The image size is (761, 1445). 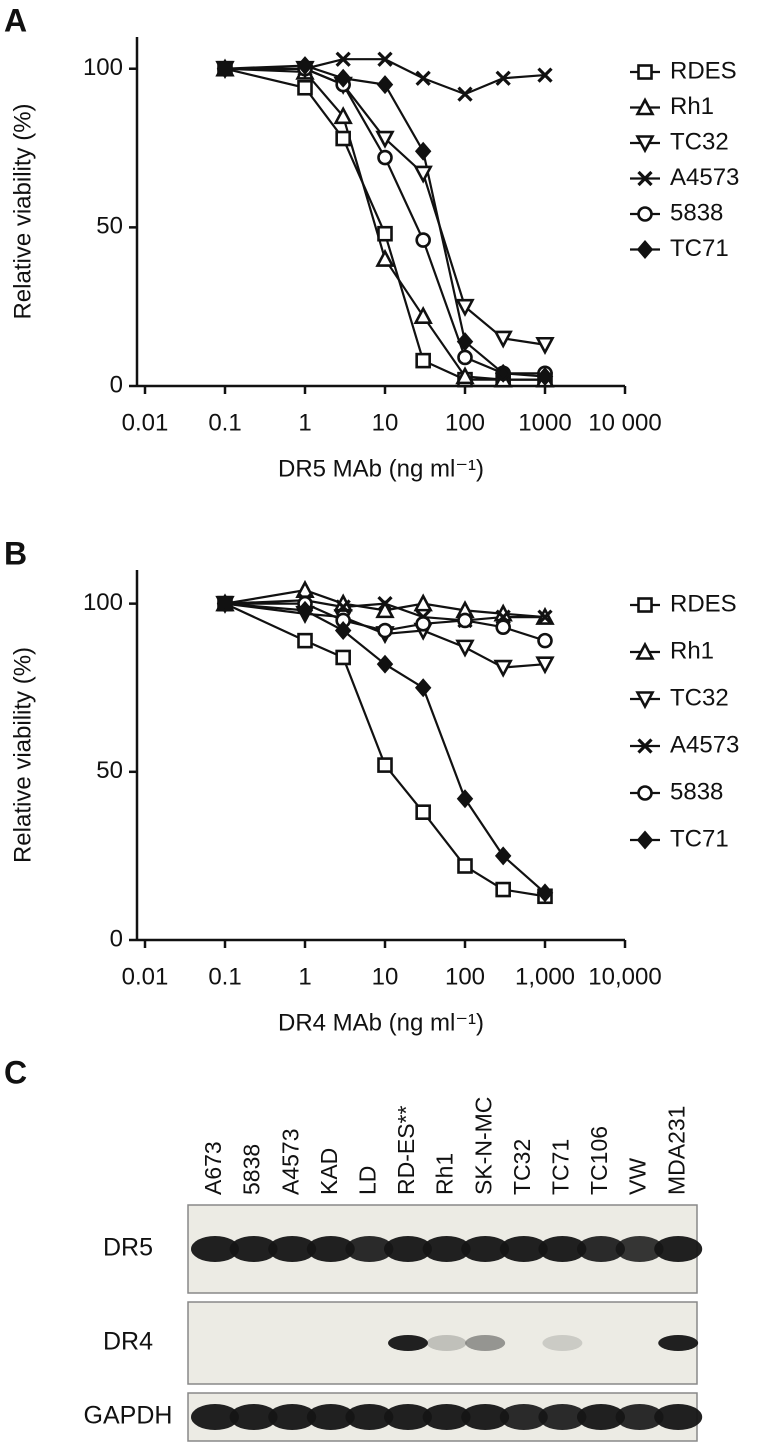 I want to click on row-label: DR5, so click(x=128, y=1248).